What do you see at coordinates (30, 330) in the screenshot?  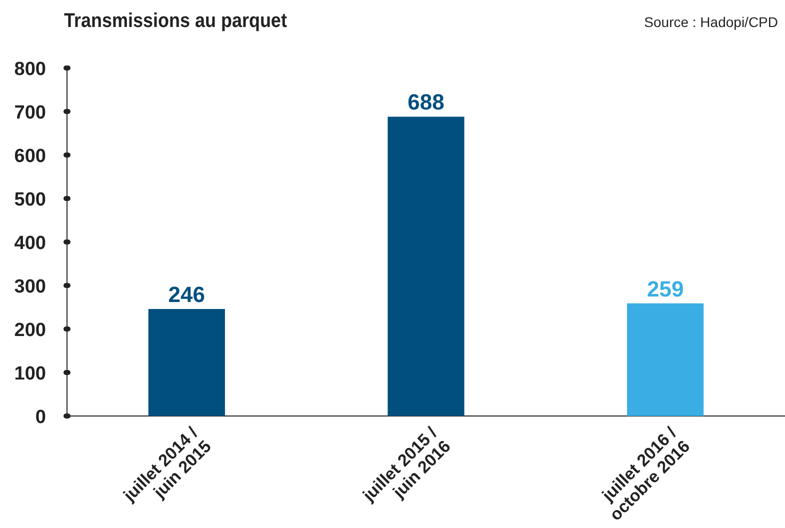 I see `y-tick-label: 200` at bounding box center [30, 330].